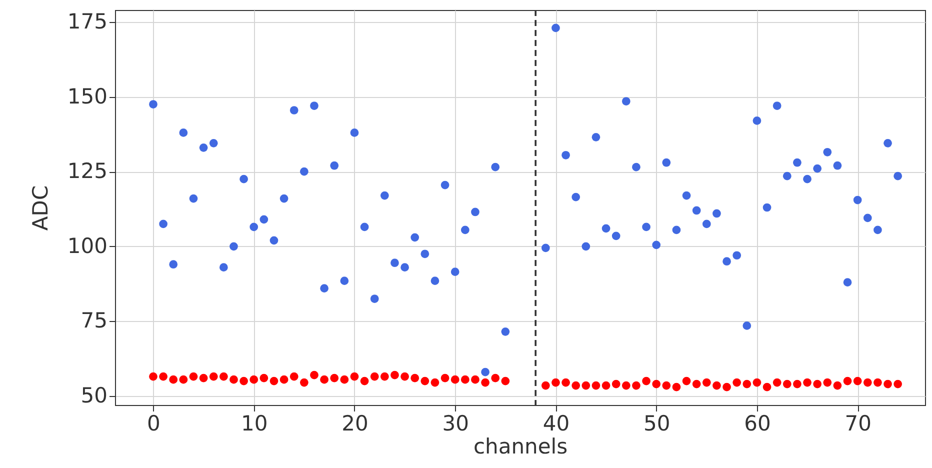 The image size is (932, 468). Describe the element at coordinates (556, 424) in the screenshot. I see `x-tick-label: 40` at that location.